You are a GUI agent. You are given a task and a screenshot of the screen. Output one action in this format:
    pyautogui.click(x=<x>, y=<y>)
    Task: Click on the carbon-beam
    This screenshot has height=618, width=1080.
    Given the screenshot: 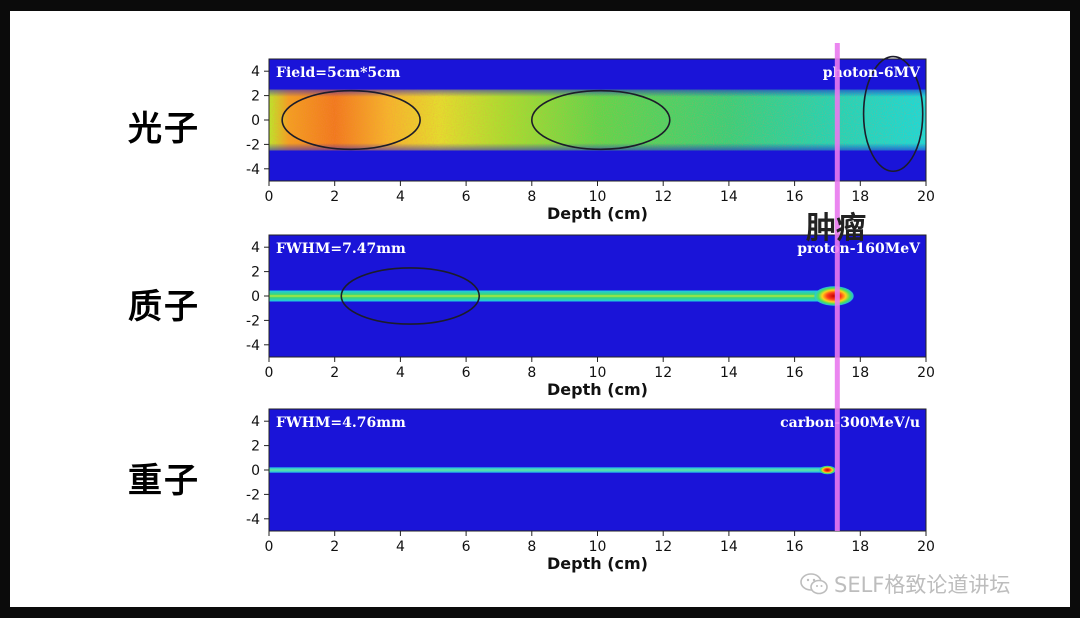 What is the action you would take?
    pyautogui.click(x=548, y=470)
    